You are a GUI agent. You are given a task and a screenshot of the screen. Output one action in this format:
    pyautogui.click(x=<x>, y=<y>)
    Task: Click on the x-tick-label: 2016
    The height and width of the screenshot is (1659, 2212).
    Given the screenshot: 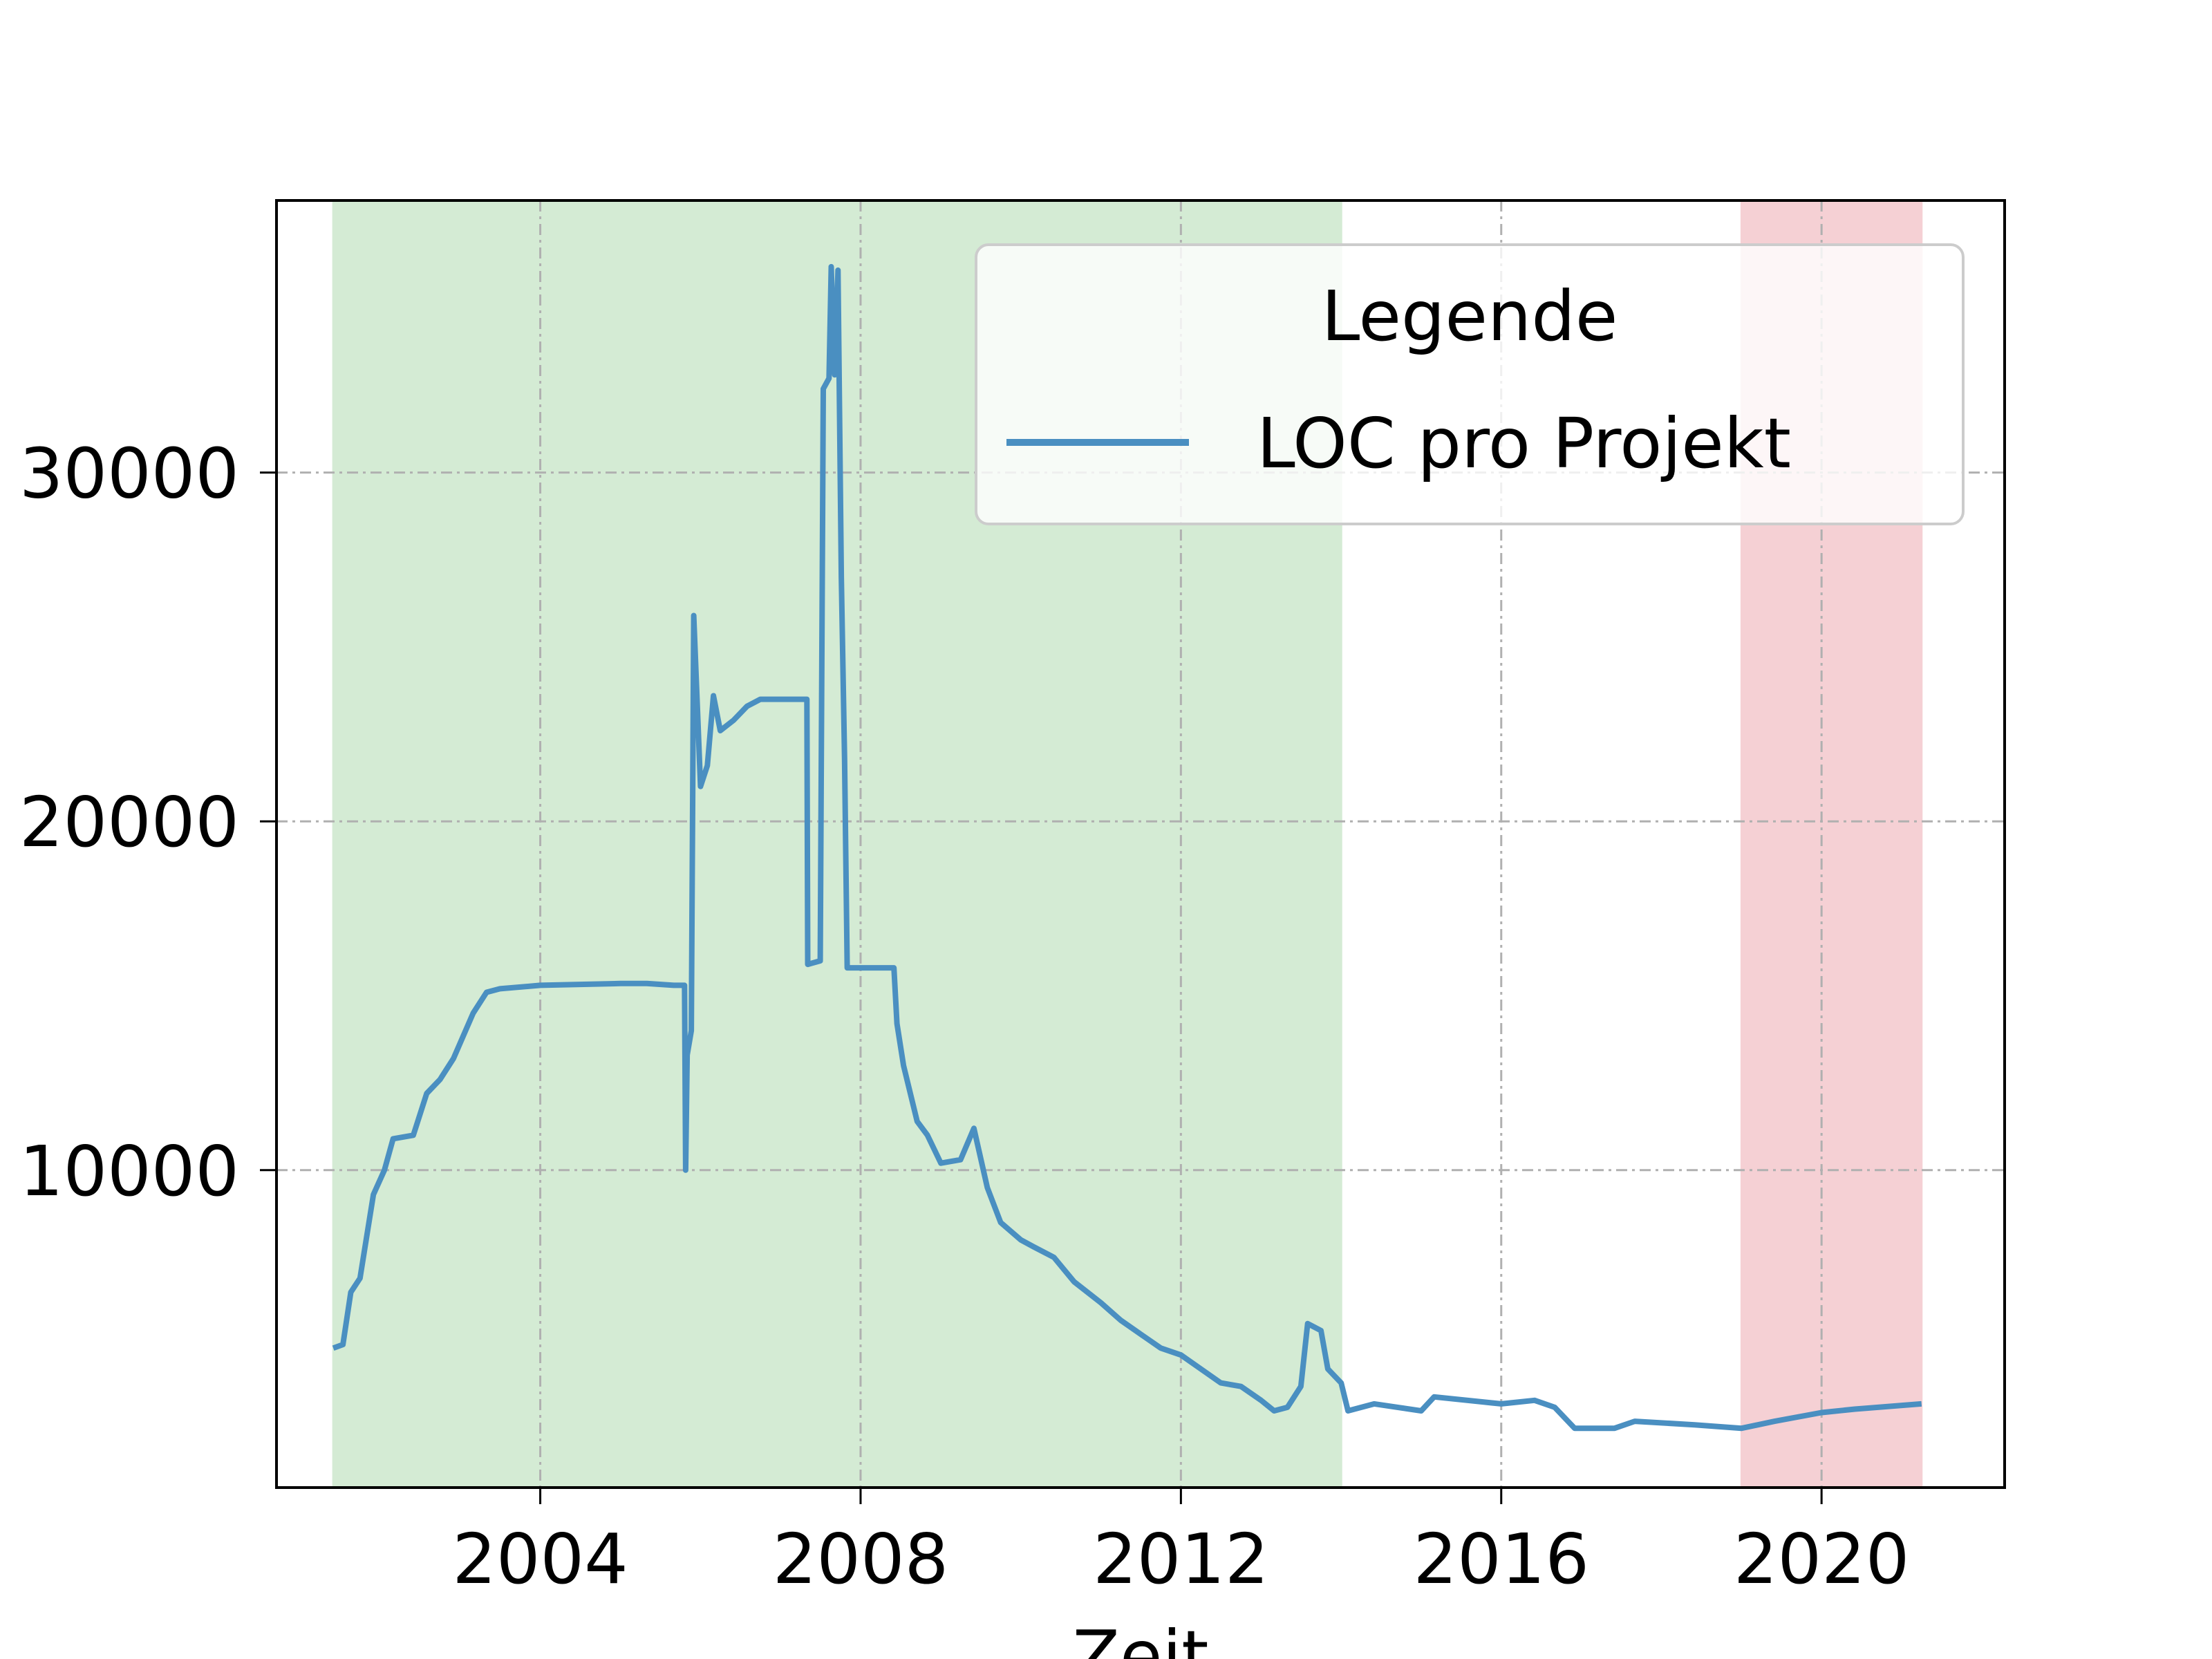 What is the action you would take?
    pyautogui.click(x=1502, y=1559)
    